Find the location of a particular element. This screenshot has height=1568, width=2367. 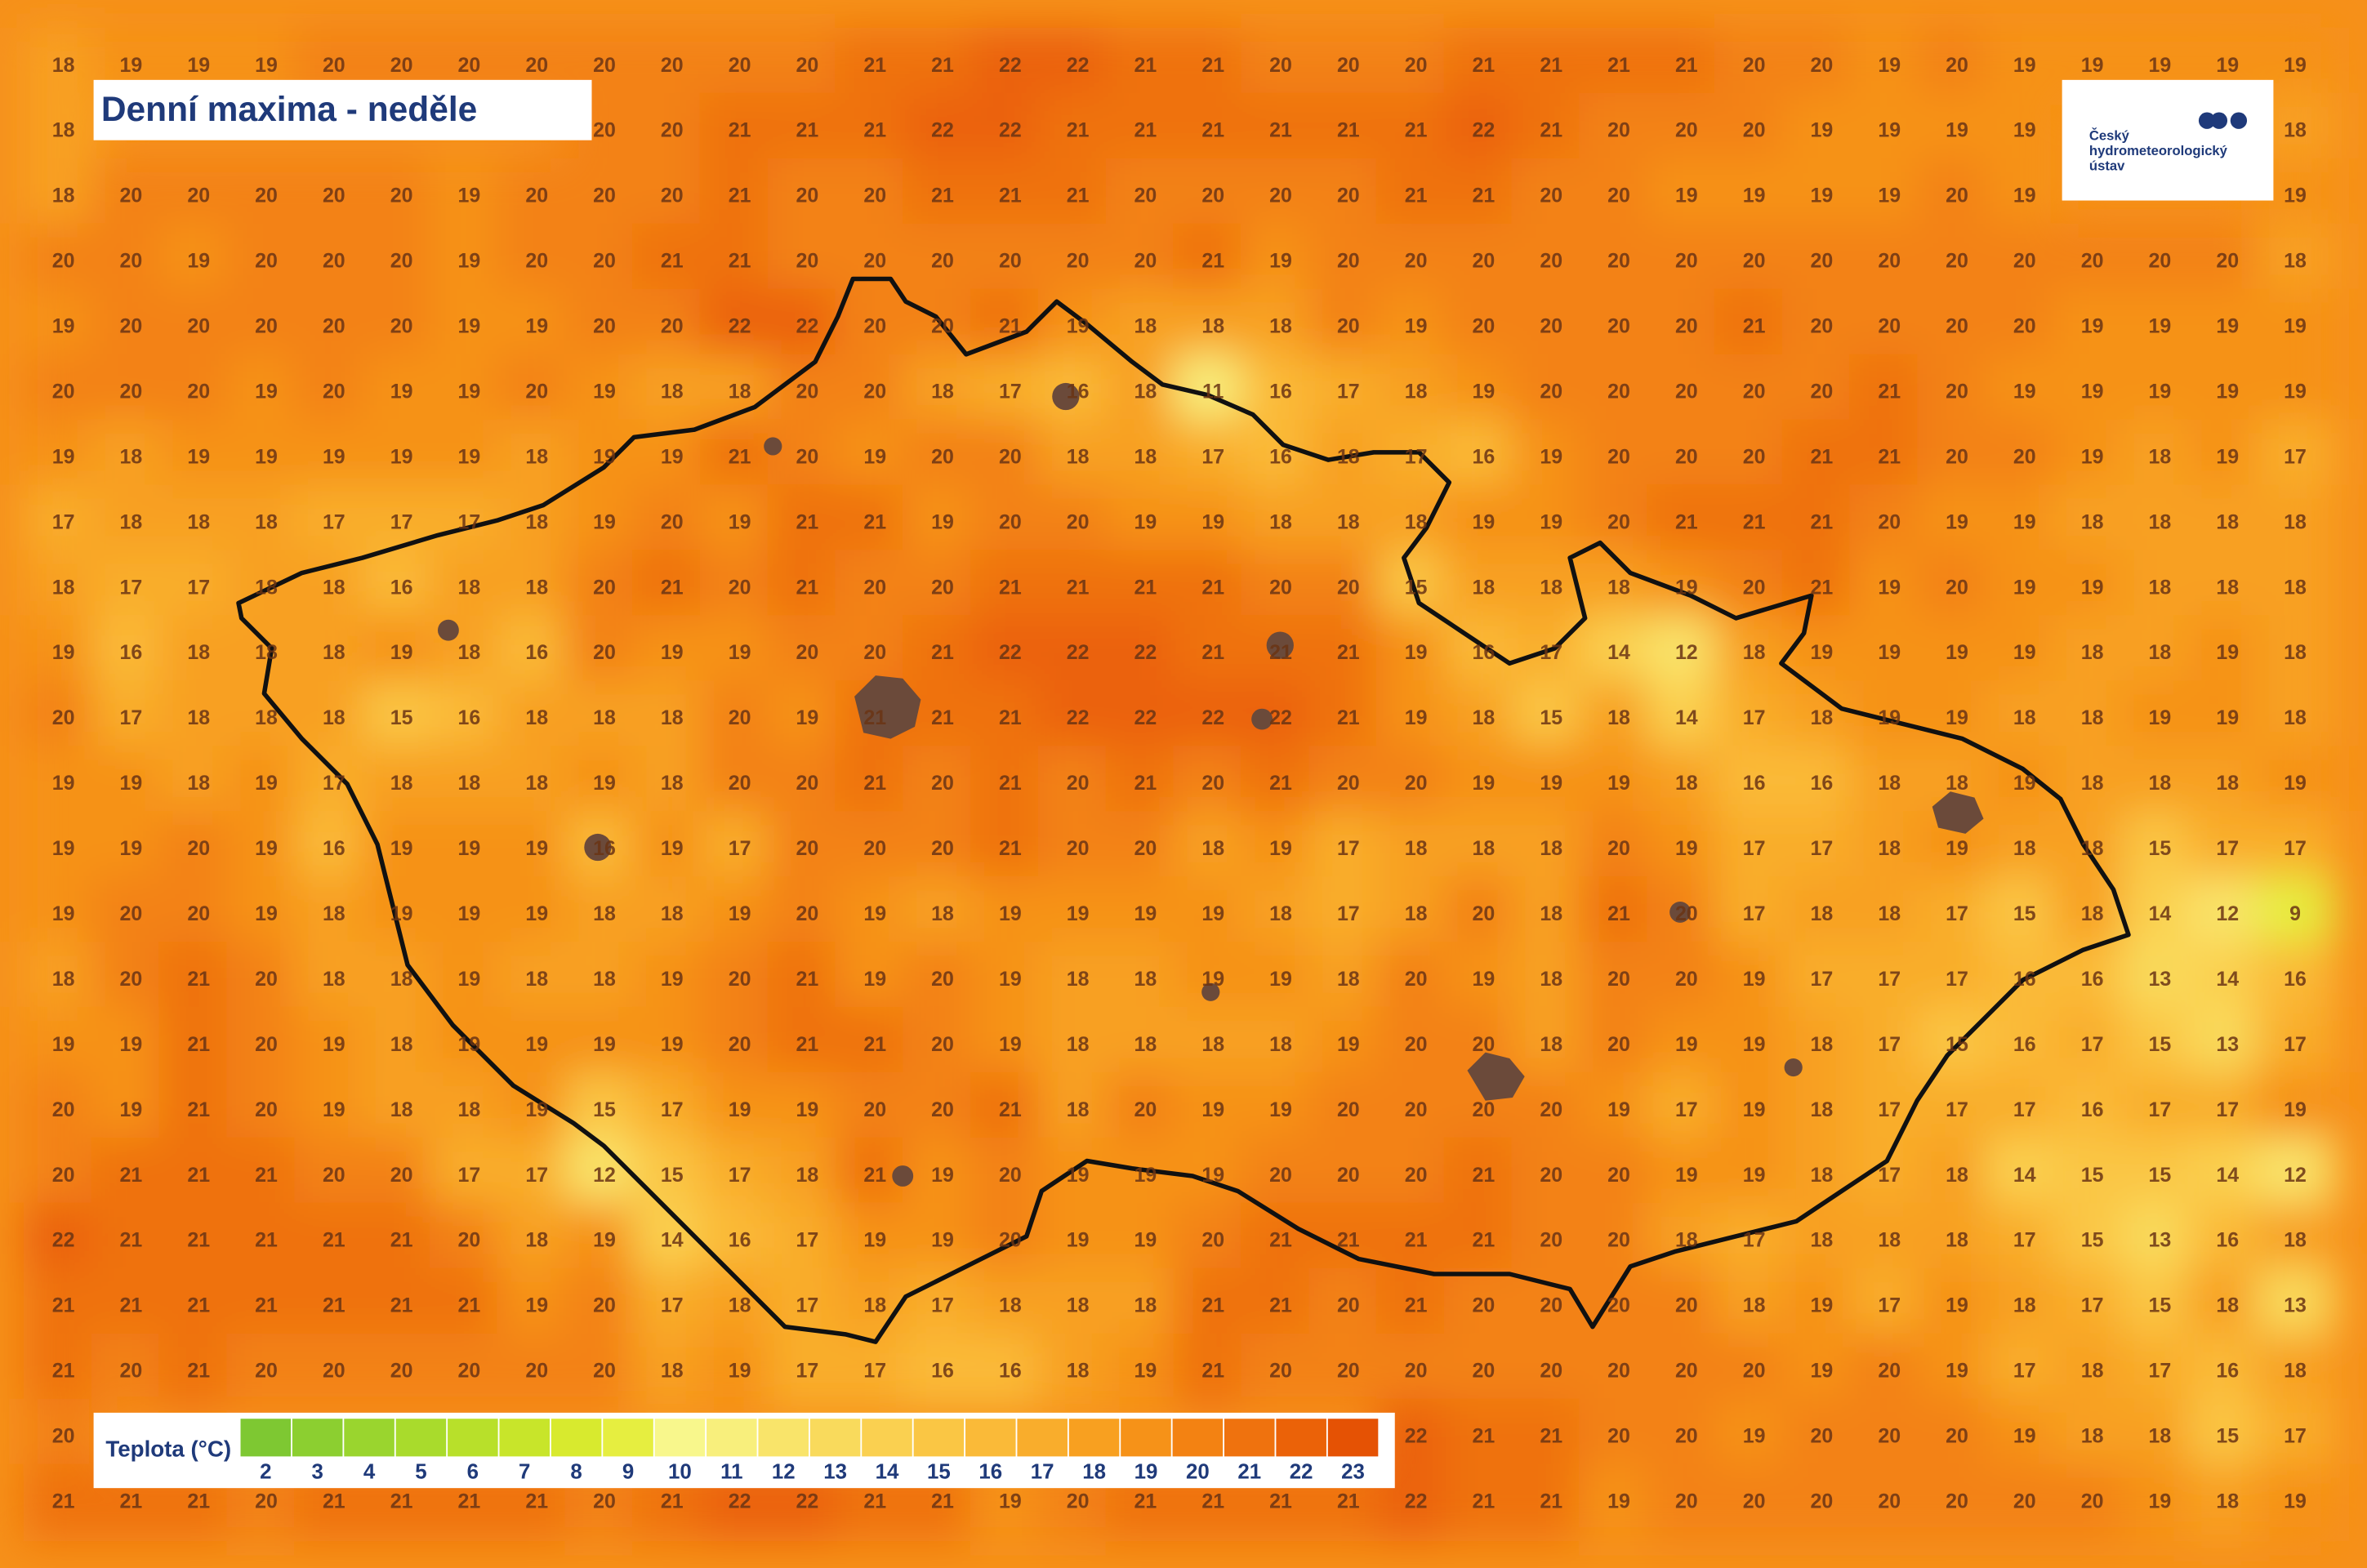

legend-swatch is located at coordinates (421, 1438).